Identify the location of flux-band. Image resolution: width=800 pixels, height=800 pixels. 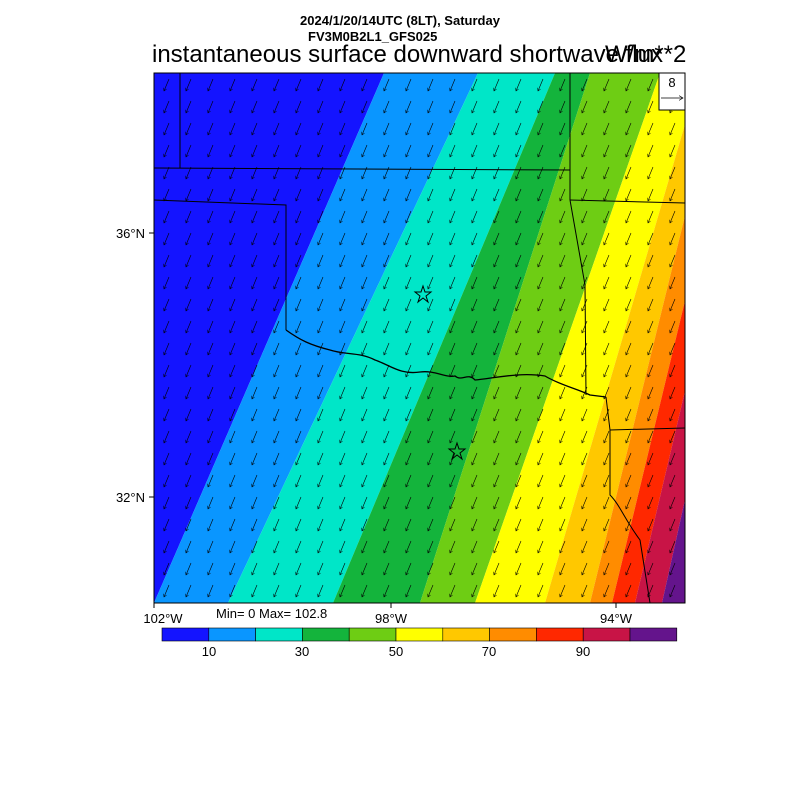
(673, 551).